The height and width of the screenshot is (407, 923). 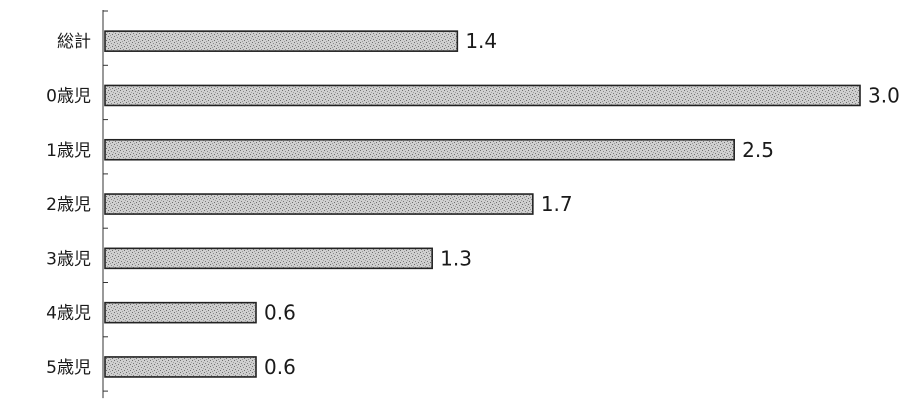 What do you see at coordinates (68, 368) in the screenshot?
I see `category-label: 5歳児` at bounding box center [68, 368].